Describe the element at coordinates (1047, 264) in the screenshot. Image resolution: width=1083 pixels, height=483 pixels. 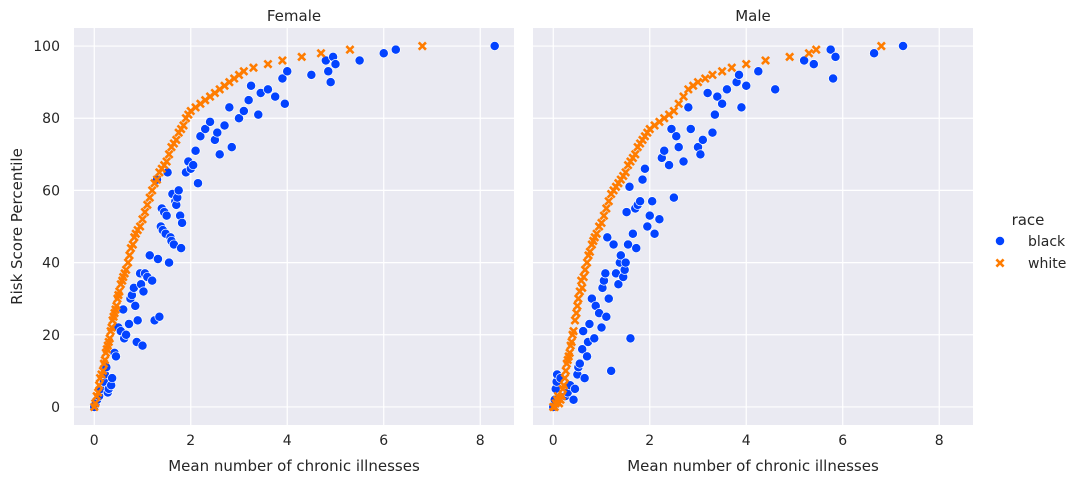
I see `legend-label-white: white` at that location.